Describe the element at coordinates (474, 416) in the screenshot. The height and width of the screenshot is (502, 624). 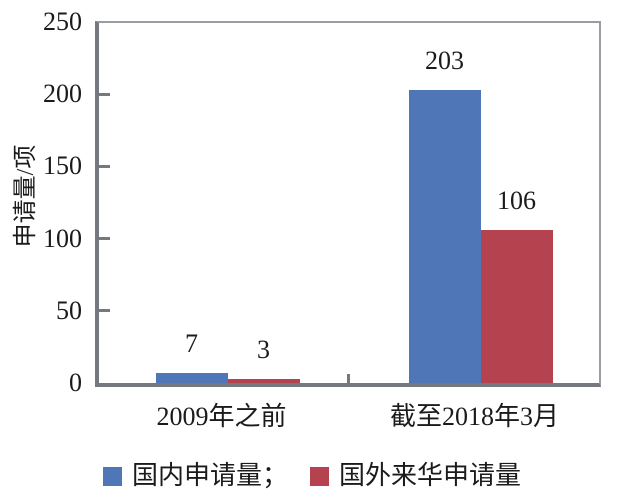
I see `x-category-label: 截至2018年3月` at that location.